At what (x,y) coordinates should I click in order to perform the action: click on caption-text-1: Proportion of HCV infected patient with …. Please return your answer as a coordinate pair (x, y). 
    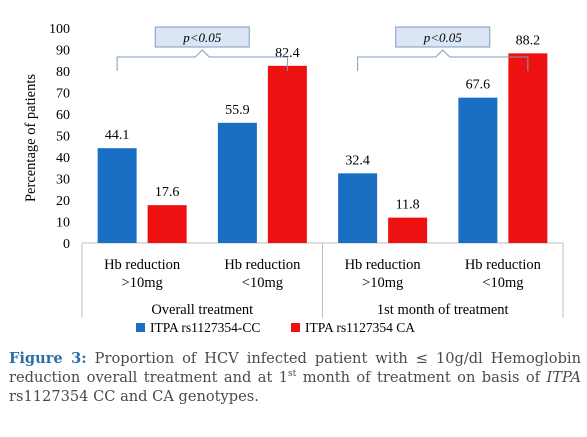
    Looking at the image, I should click on (295, 368).